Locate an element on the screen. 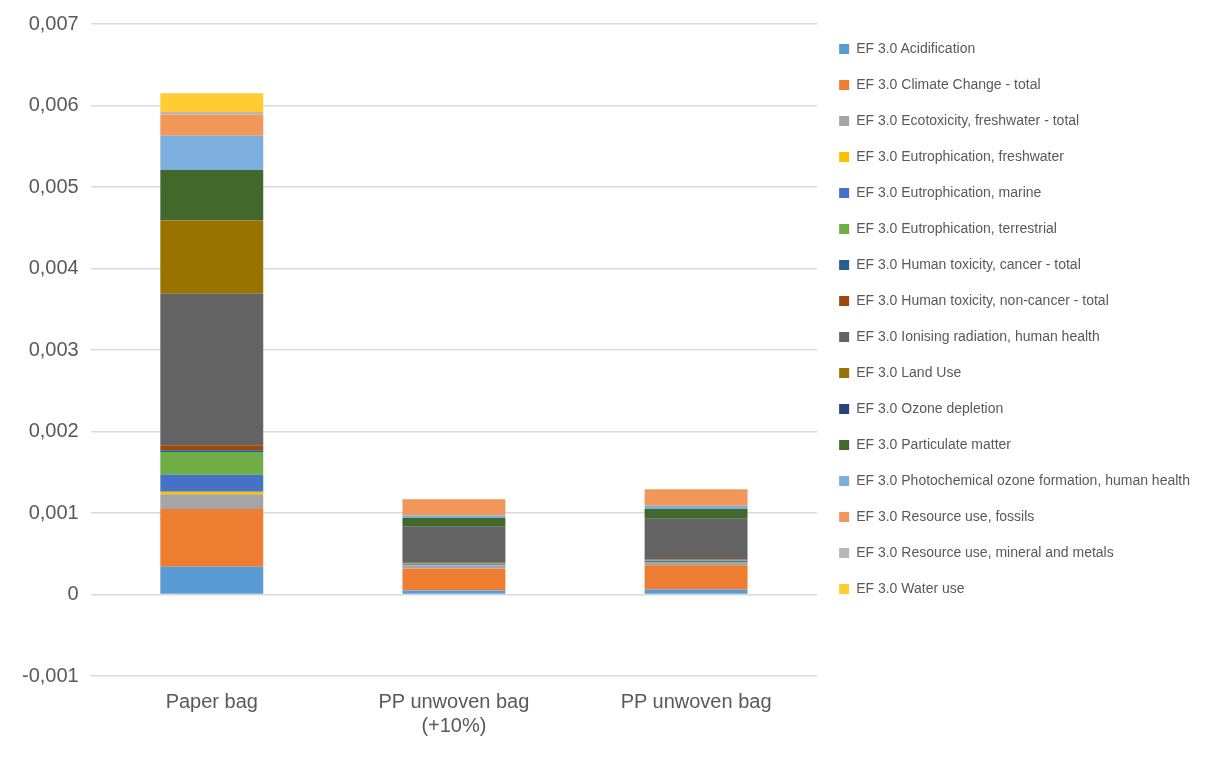 This screenshot has height=762, width=1210. x-tick-label: Paper bag is located at coordinates (211, 700).